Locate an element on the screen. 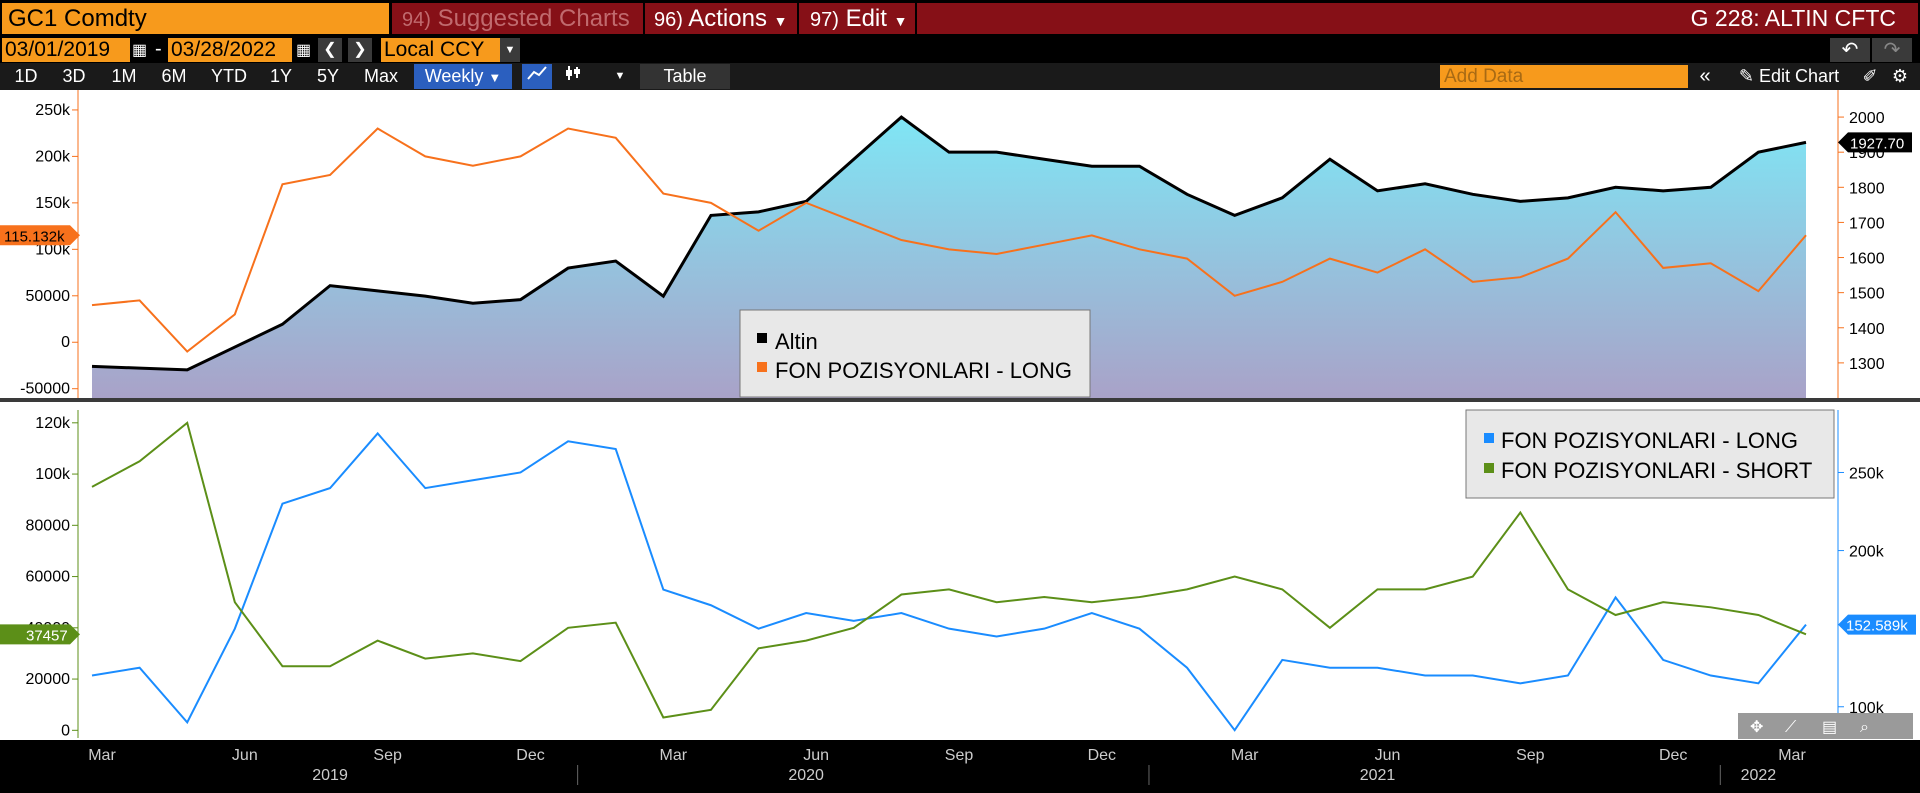 Image resolution: width=1920 pixels, height=793 pixels. frequency-dropdown-icon: ▼ is located at coordinates (495, 77).